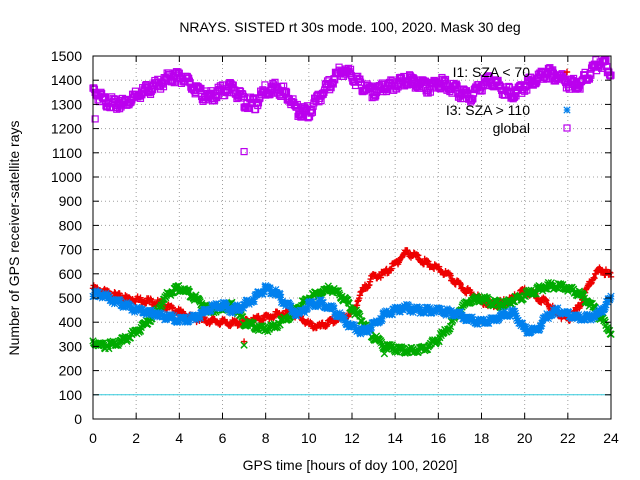  I want to click on x-tick-label: 24, so click(611, 438).